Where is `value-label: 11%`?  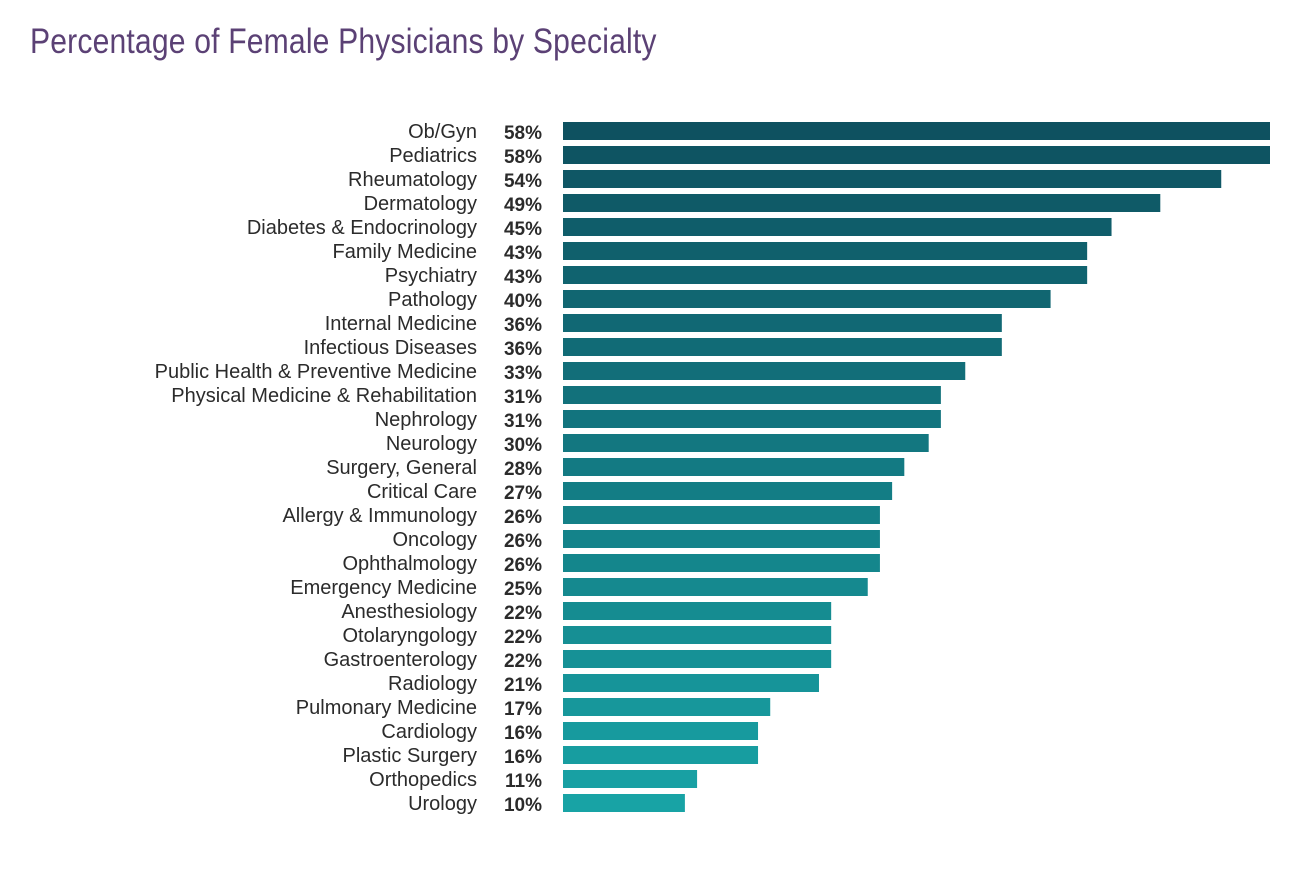
value-label: 11% is located at coordinates (523, 781).